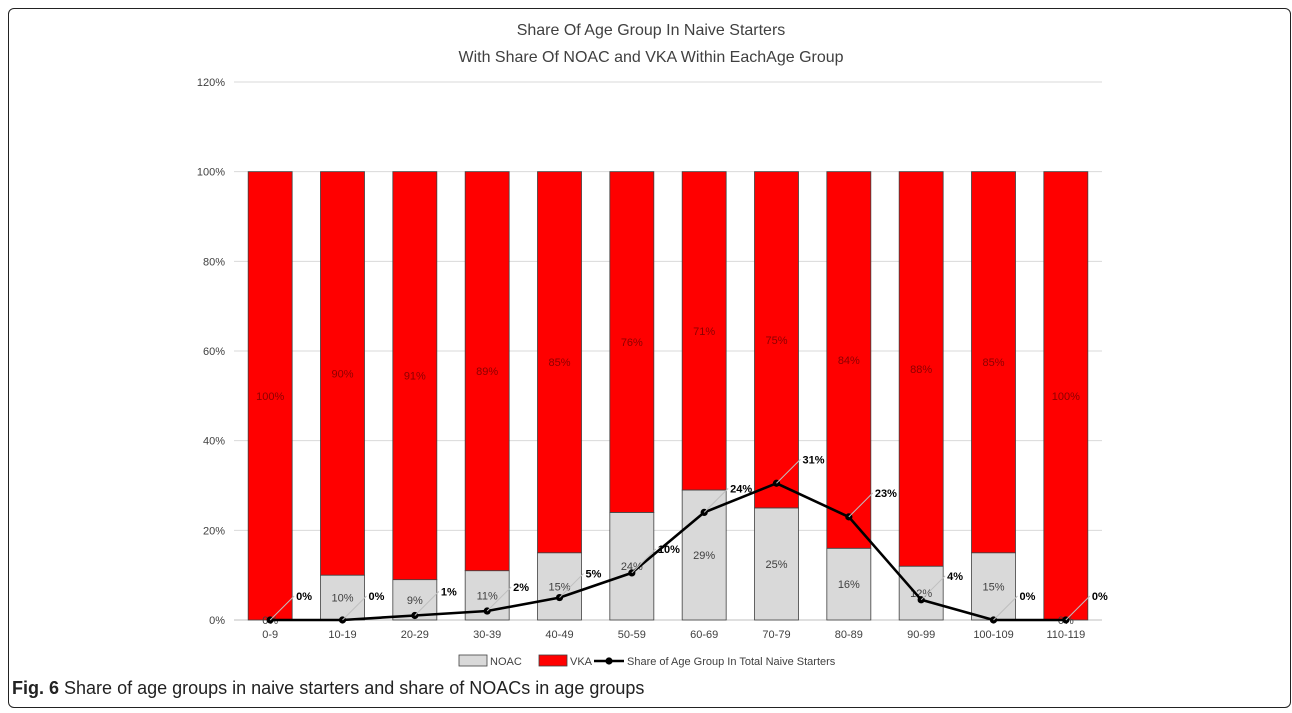 Image resolution: width=1292 pixels, height=713 pixels. I want to click on x-tick-label: 0-9, so click(270, 635).